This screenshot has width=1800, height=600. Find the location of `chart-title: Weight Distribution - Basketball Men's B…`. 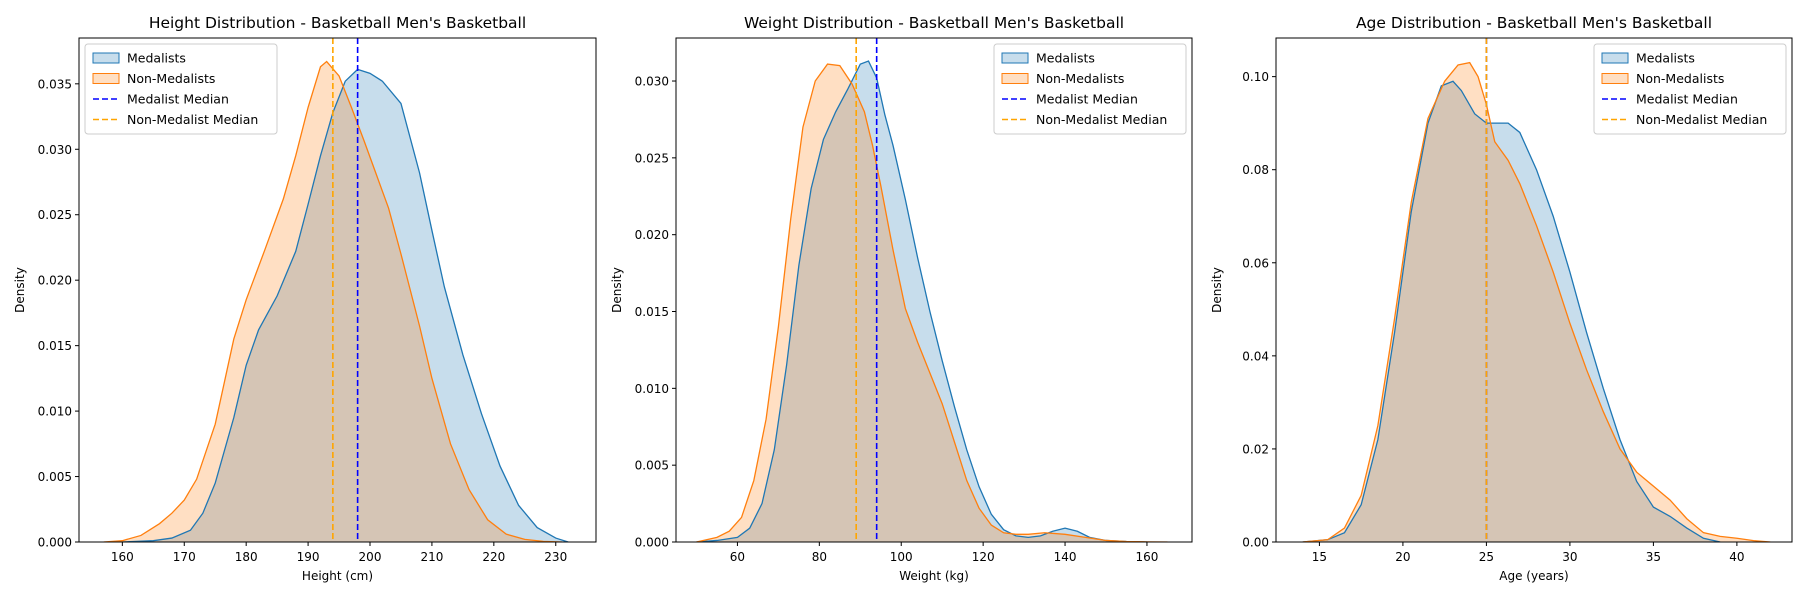

chart-title: Weight Distribution - Basketball Men's B… is located at coordinates (934, 23).